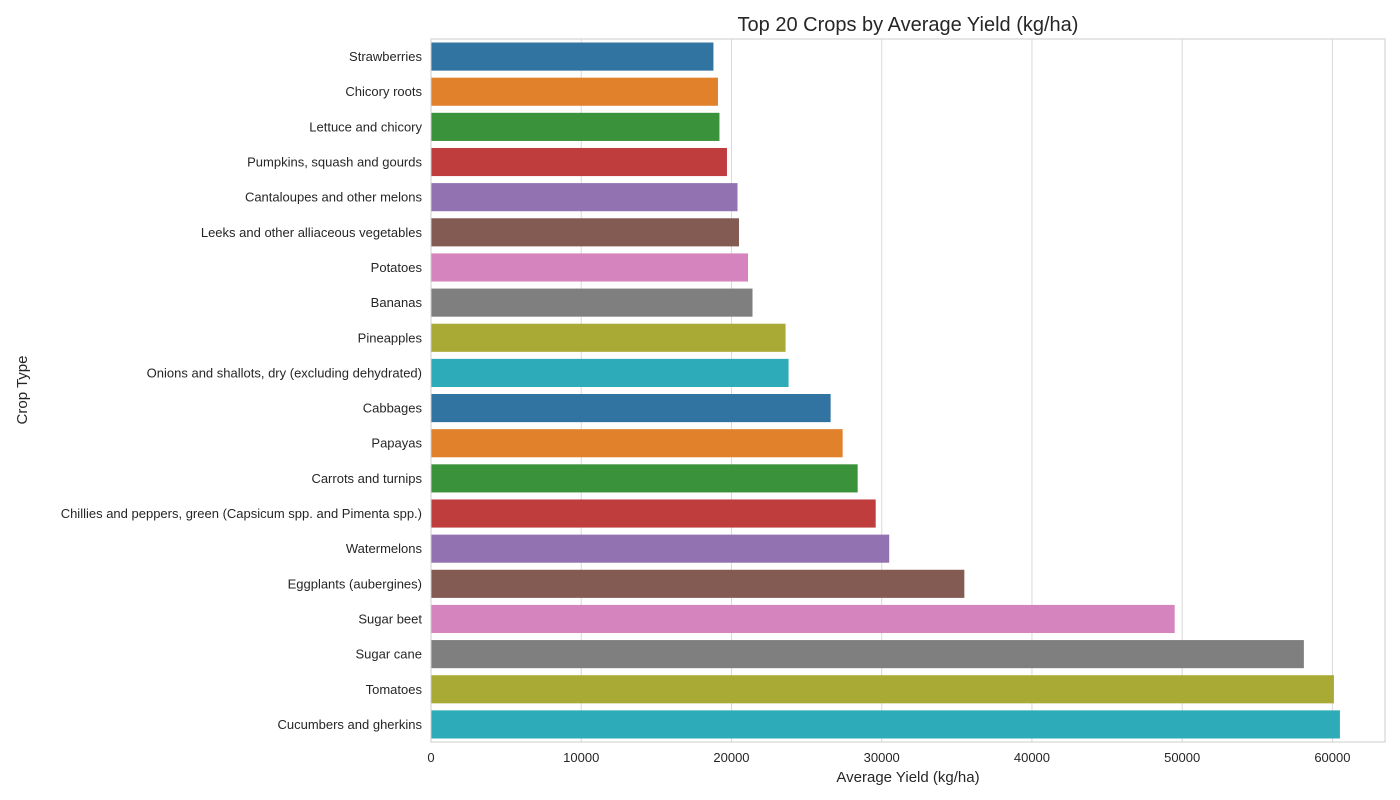  Describe the element at coordinates (882, 757) in the screenshot. I see `x-tick-label: 30000` at that location.